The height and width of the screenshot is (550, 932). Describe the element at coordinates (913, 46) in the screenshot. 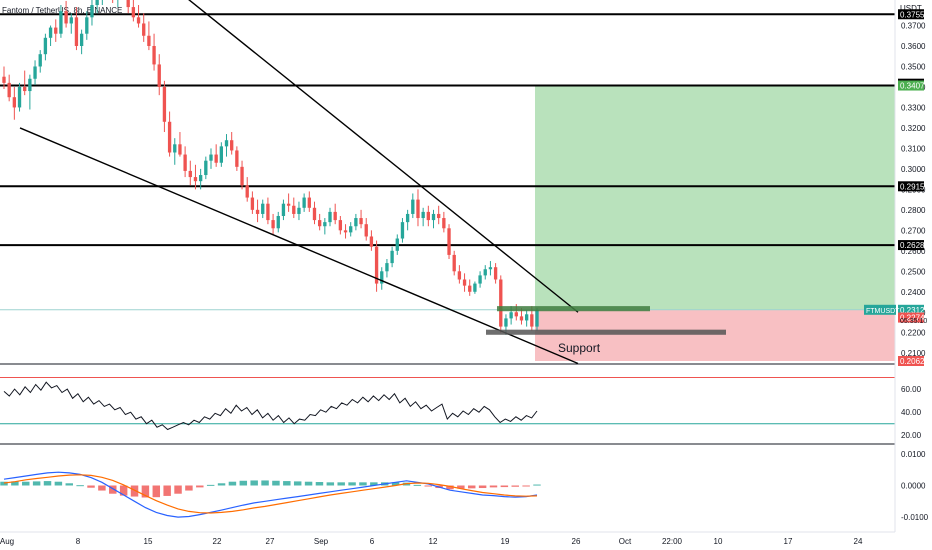

I see `price-tick-label: 0.3600` at that location.